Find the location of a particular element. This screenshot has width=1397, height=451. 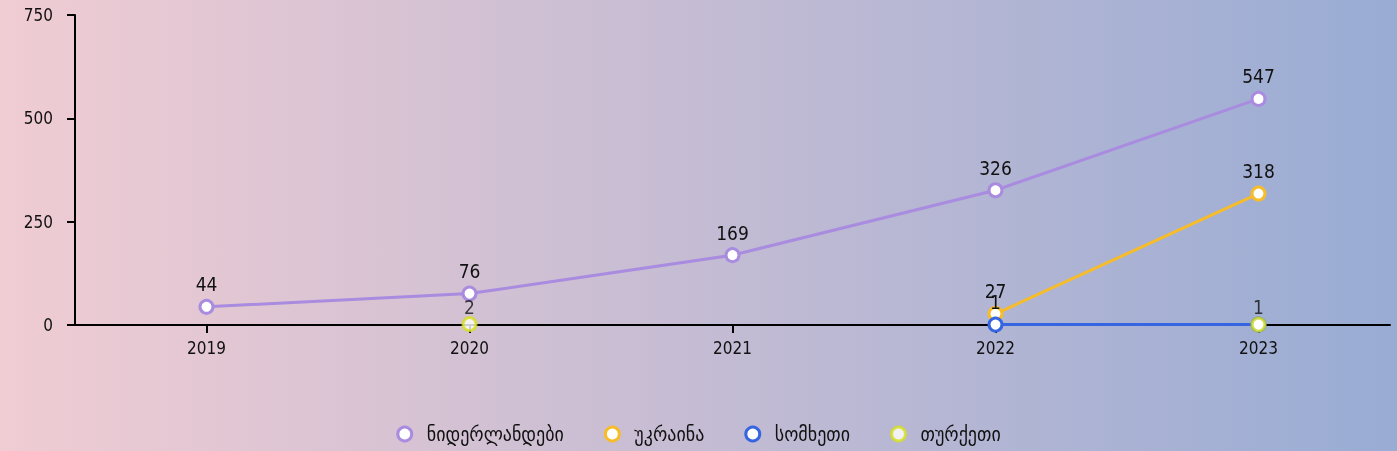

data-label: 76 is located at coordinates (469, 271).